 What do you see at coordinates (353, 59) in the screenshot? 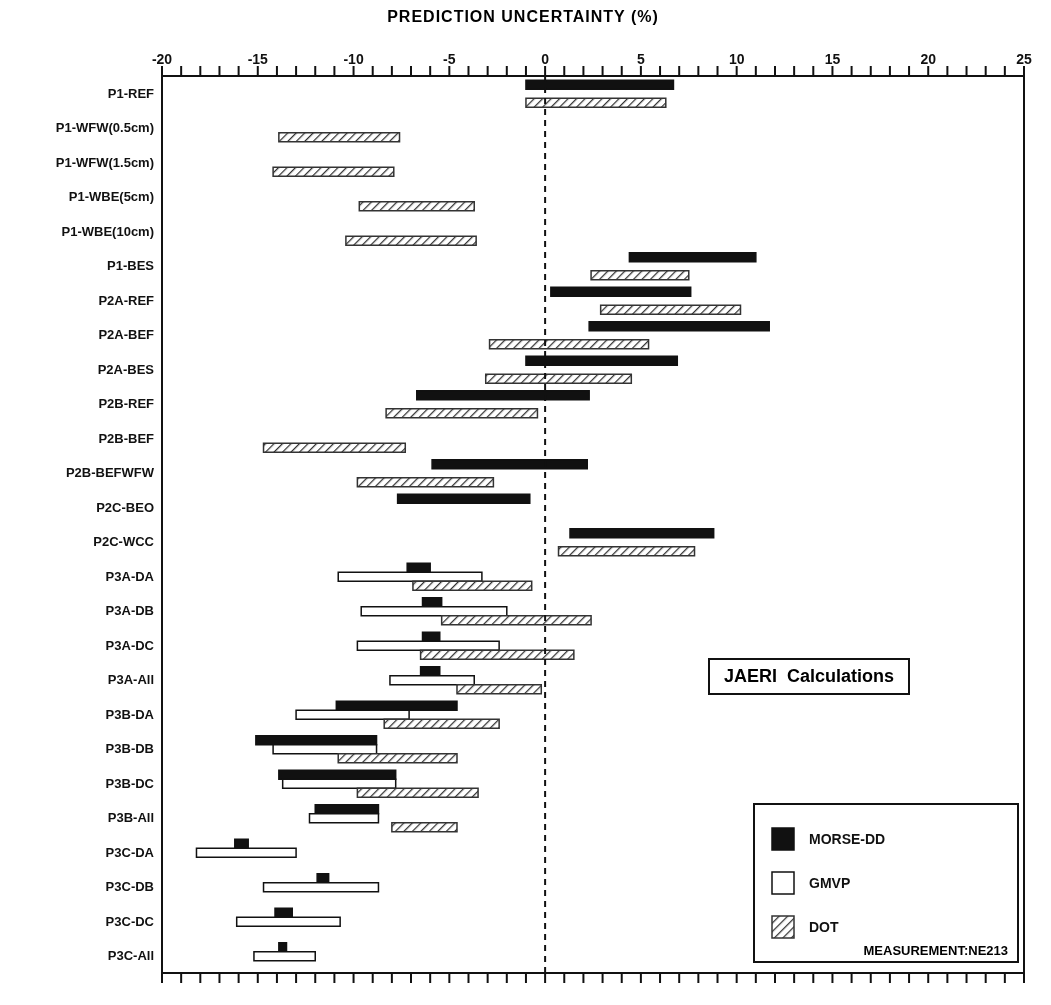
I see `x-tick-label: -10` at bounding box center [353, 59].